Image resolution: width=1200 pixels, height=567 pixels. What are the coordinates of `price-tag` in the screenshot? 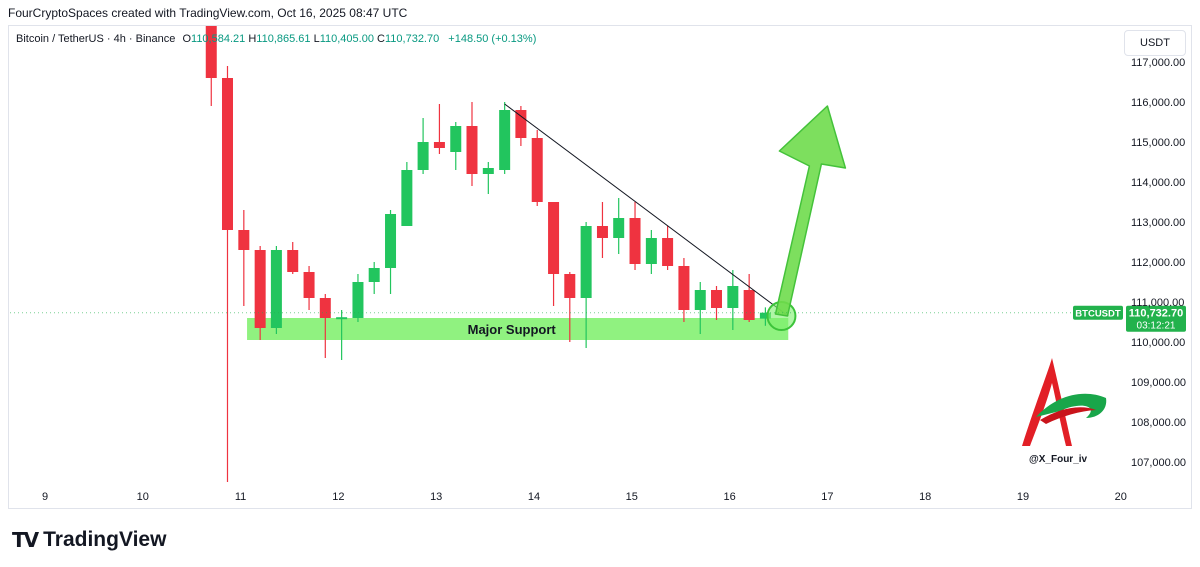 It's located at (1156, 318).